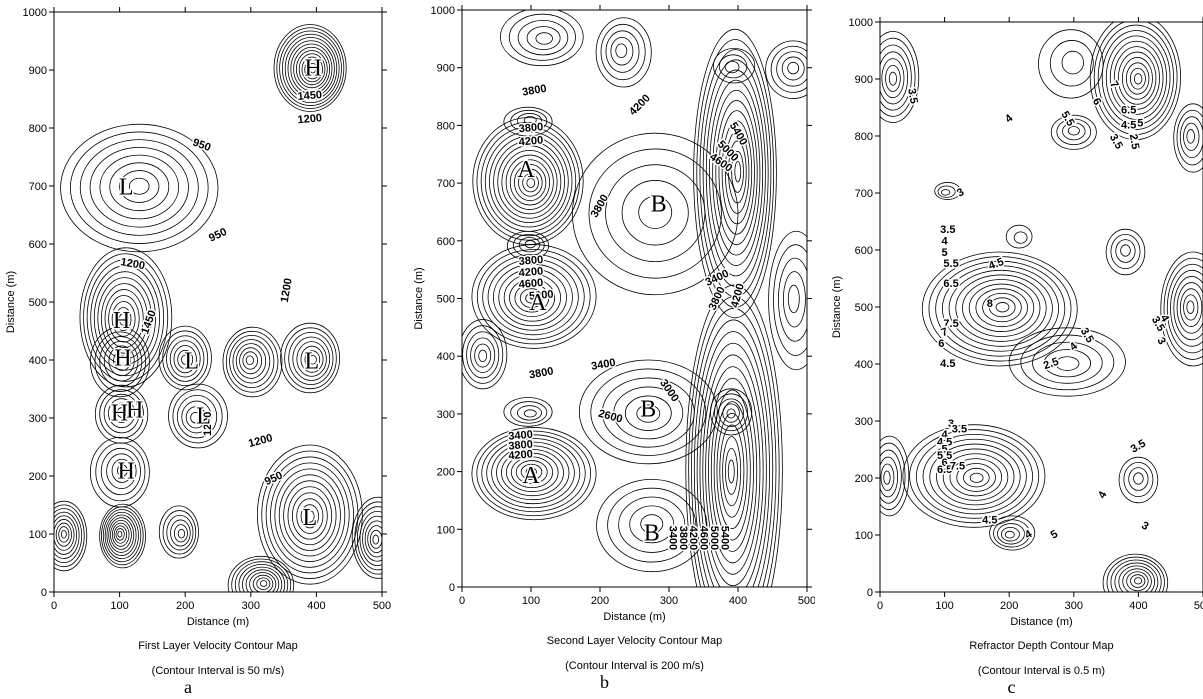 This screenshot has height=699, width=1203. What do you see at coordinates (1051, 364) in the screenshot?
I see `contour-label: 2.5` at bounding box center [1051, 364].